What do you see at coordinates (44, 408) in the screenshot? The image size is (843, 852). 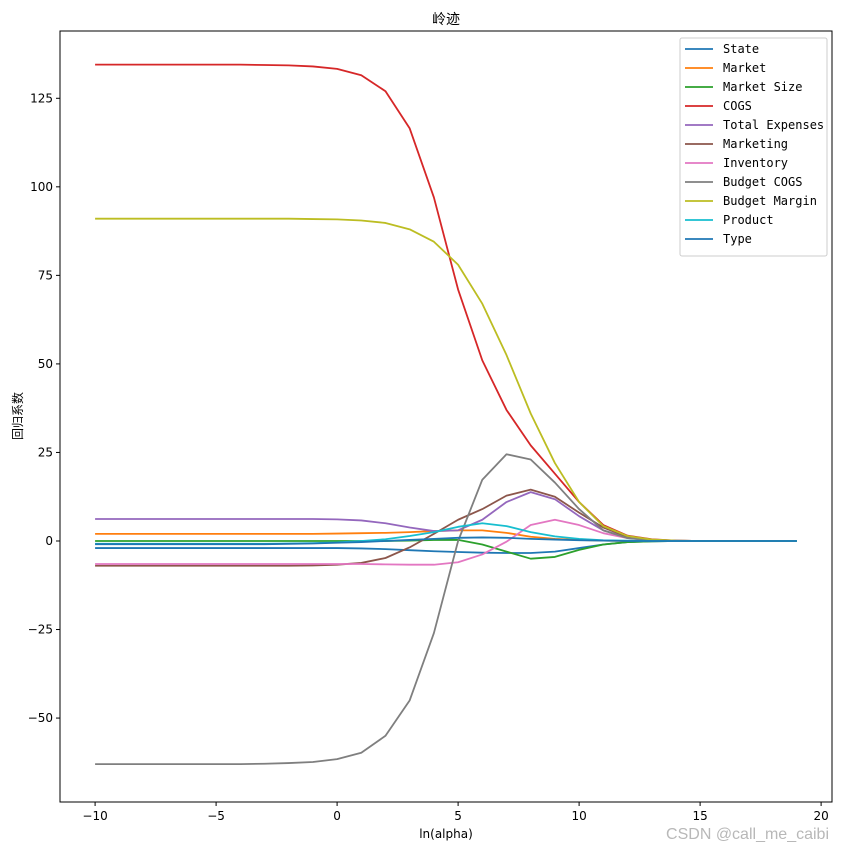 I see `y-axis-ticks: −50 −25 0 25 50 75 100 125` at bounding box center [44, 408].